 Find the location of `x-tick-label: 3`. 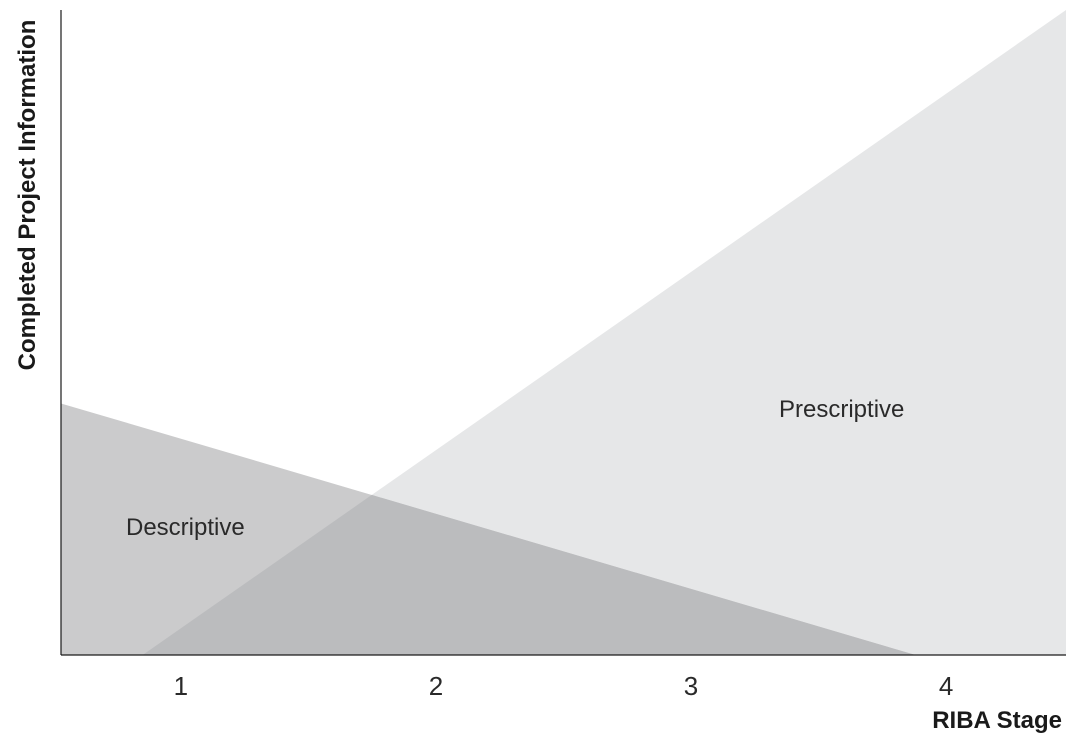

x-tick-label: 3 is located at coordinates (691, 686).